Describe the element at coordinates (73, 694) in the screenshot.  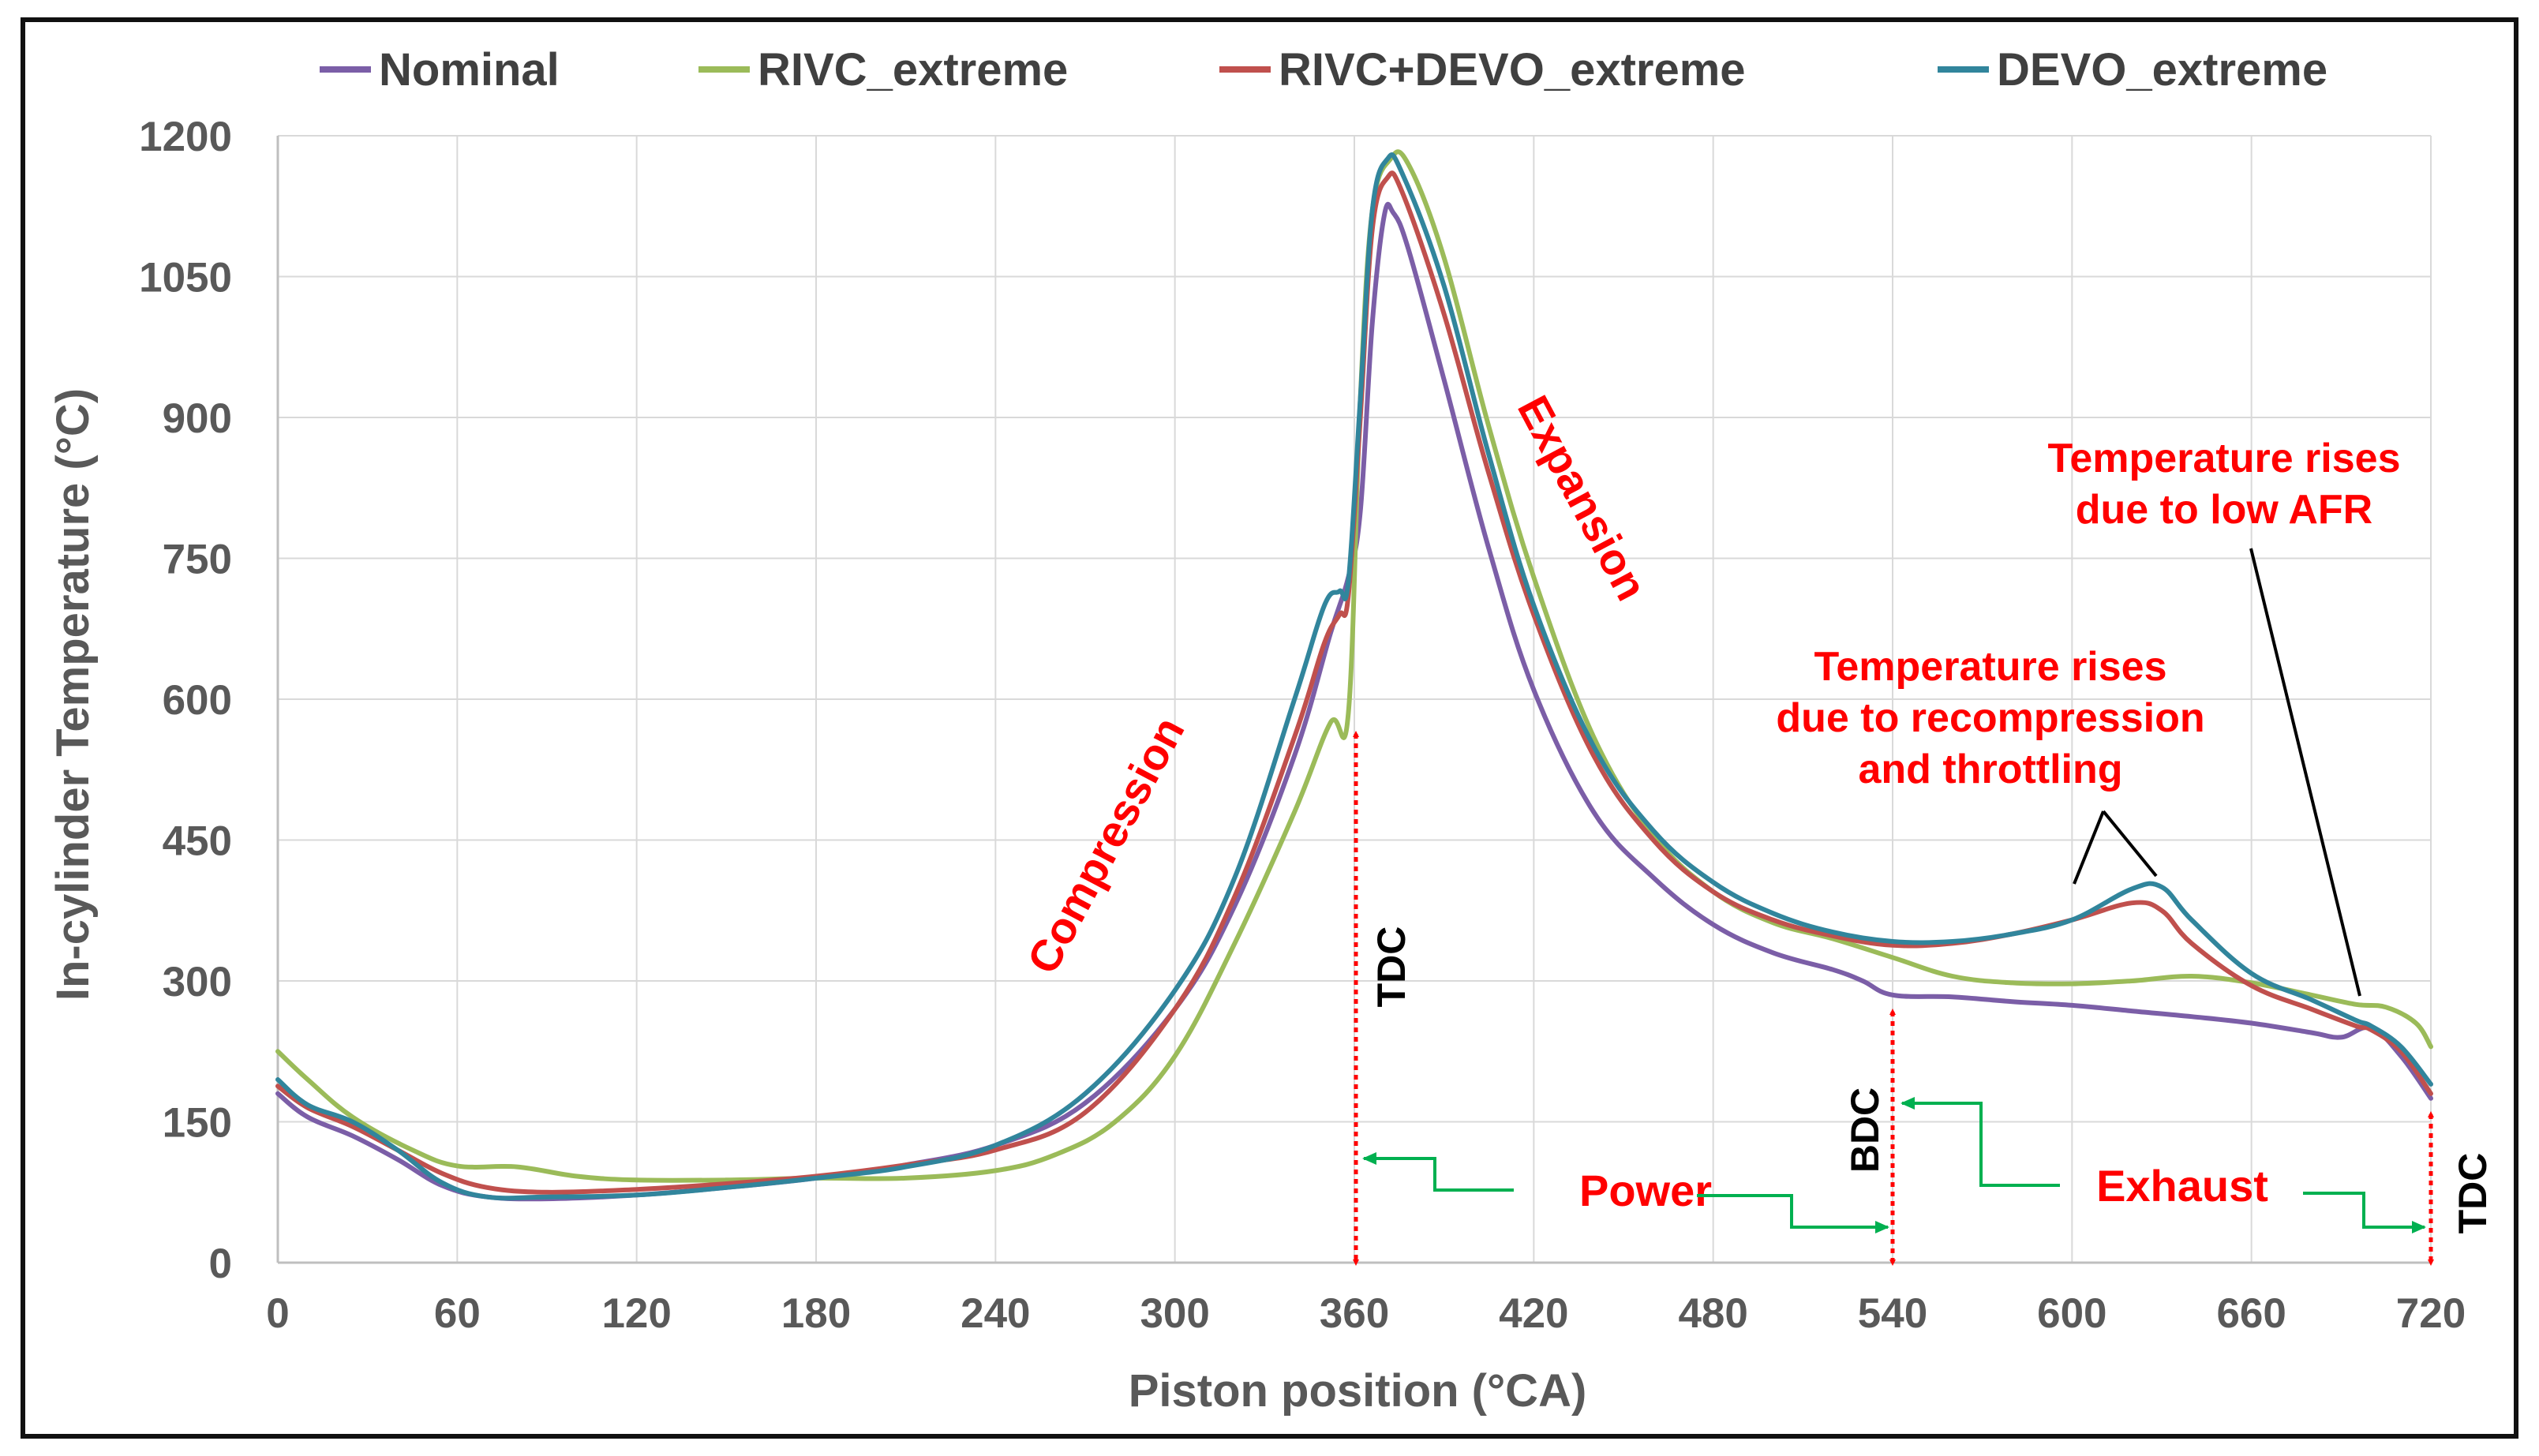
I see `y-axis-title: In-cylinder Temperature (°C)` at that location.